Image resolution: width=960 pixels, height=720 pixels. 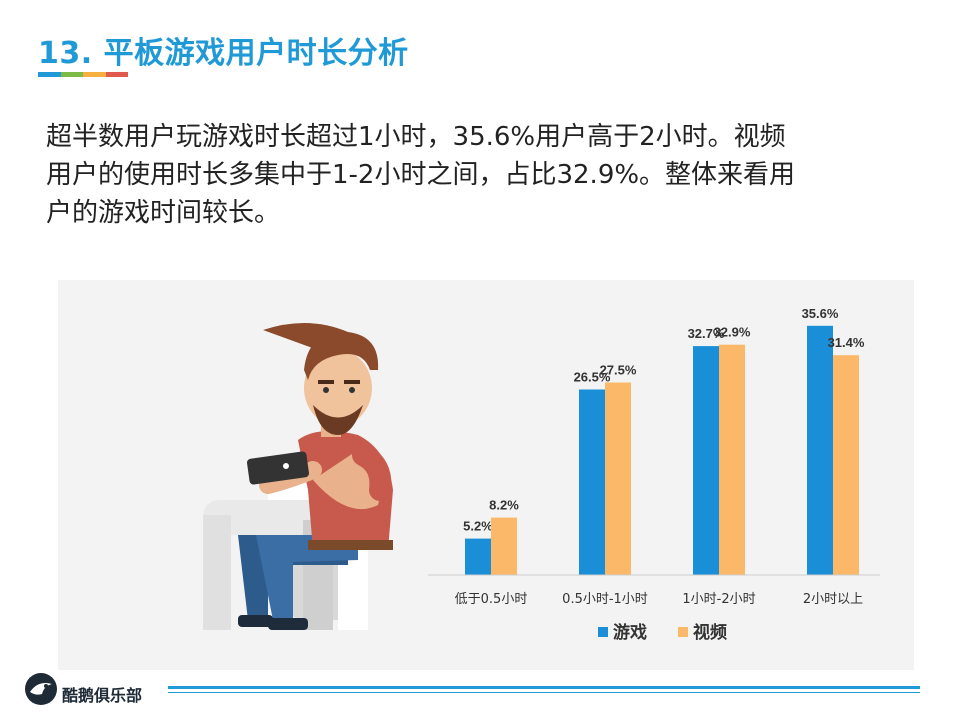 What do you see at coordinates (662, 632) in the screenshot?
I see `legend: 游戏 视频` at bounding box center [662, 632].